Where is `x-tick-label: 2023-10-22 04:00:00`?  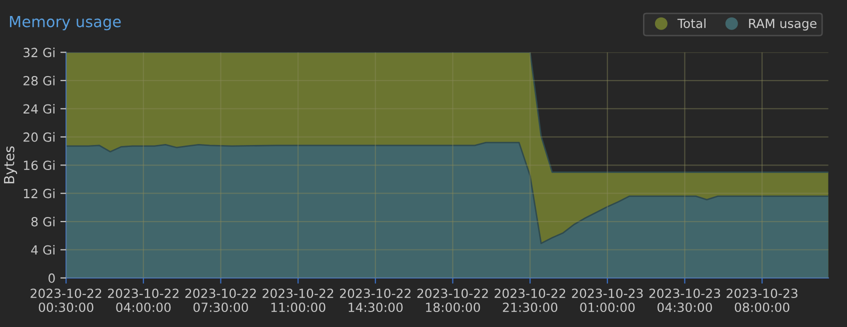 x-tick-label: 2023-10-22 04:00:00 is located at coordinates (143, 300).